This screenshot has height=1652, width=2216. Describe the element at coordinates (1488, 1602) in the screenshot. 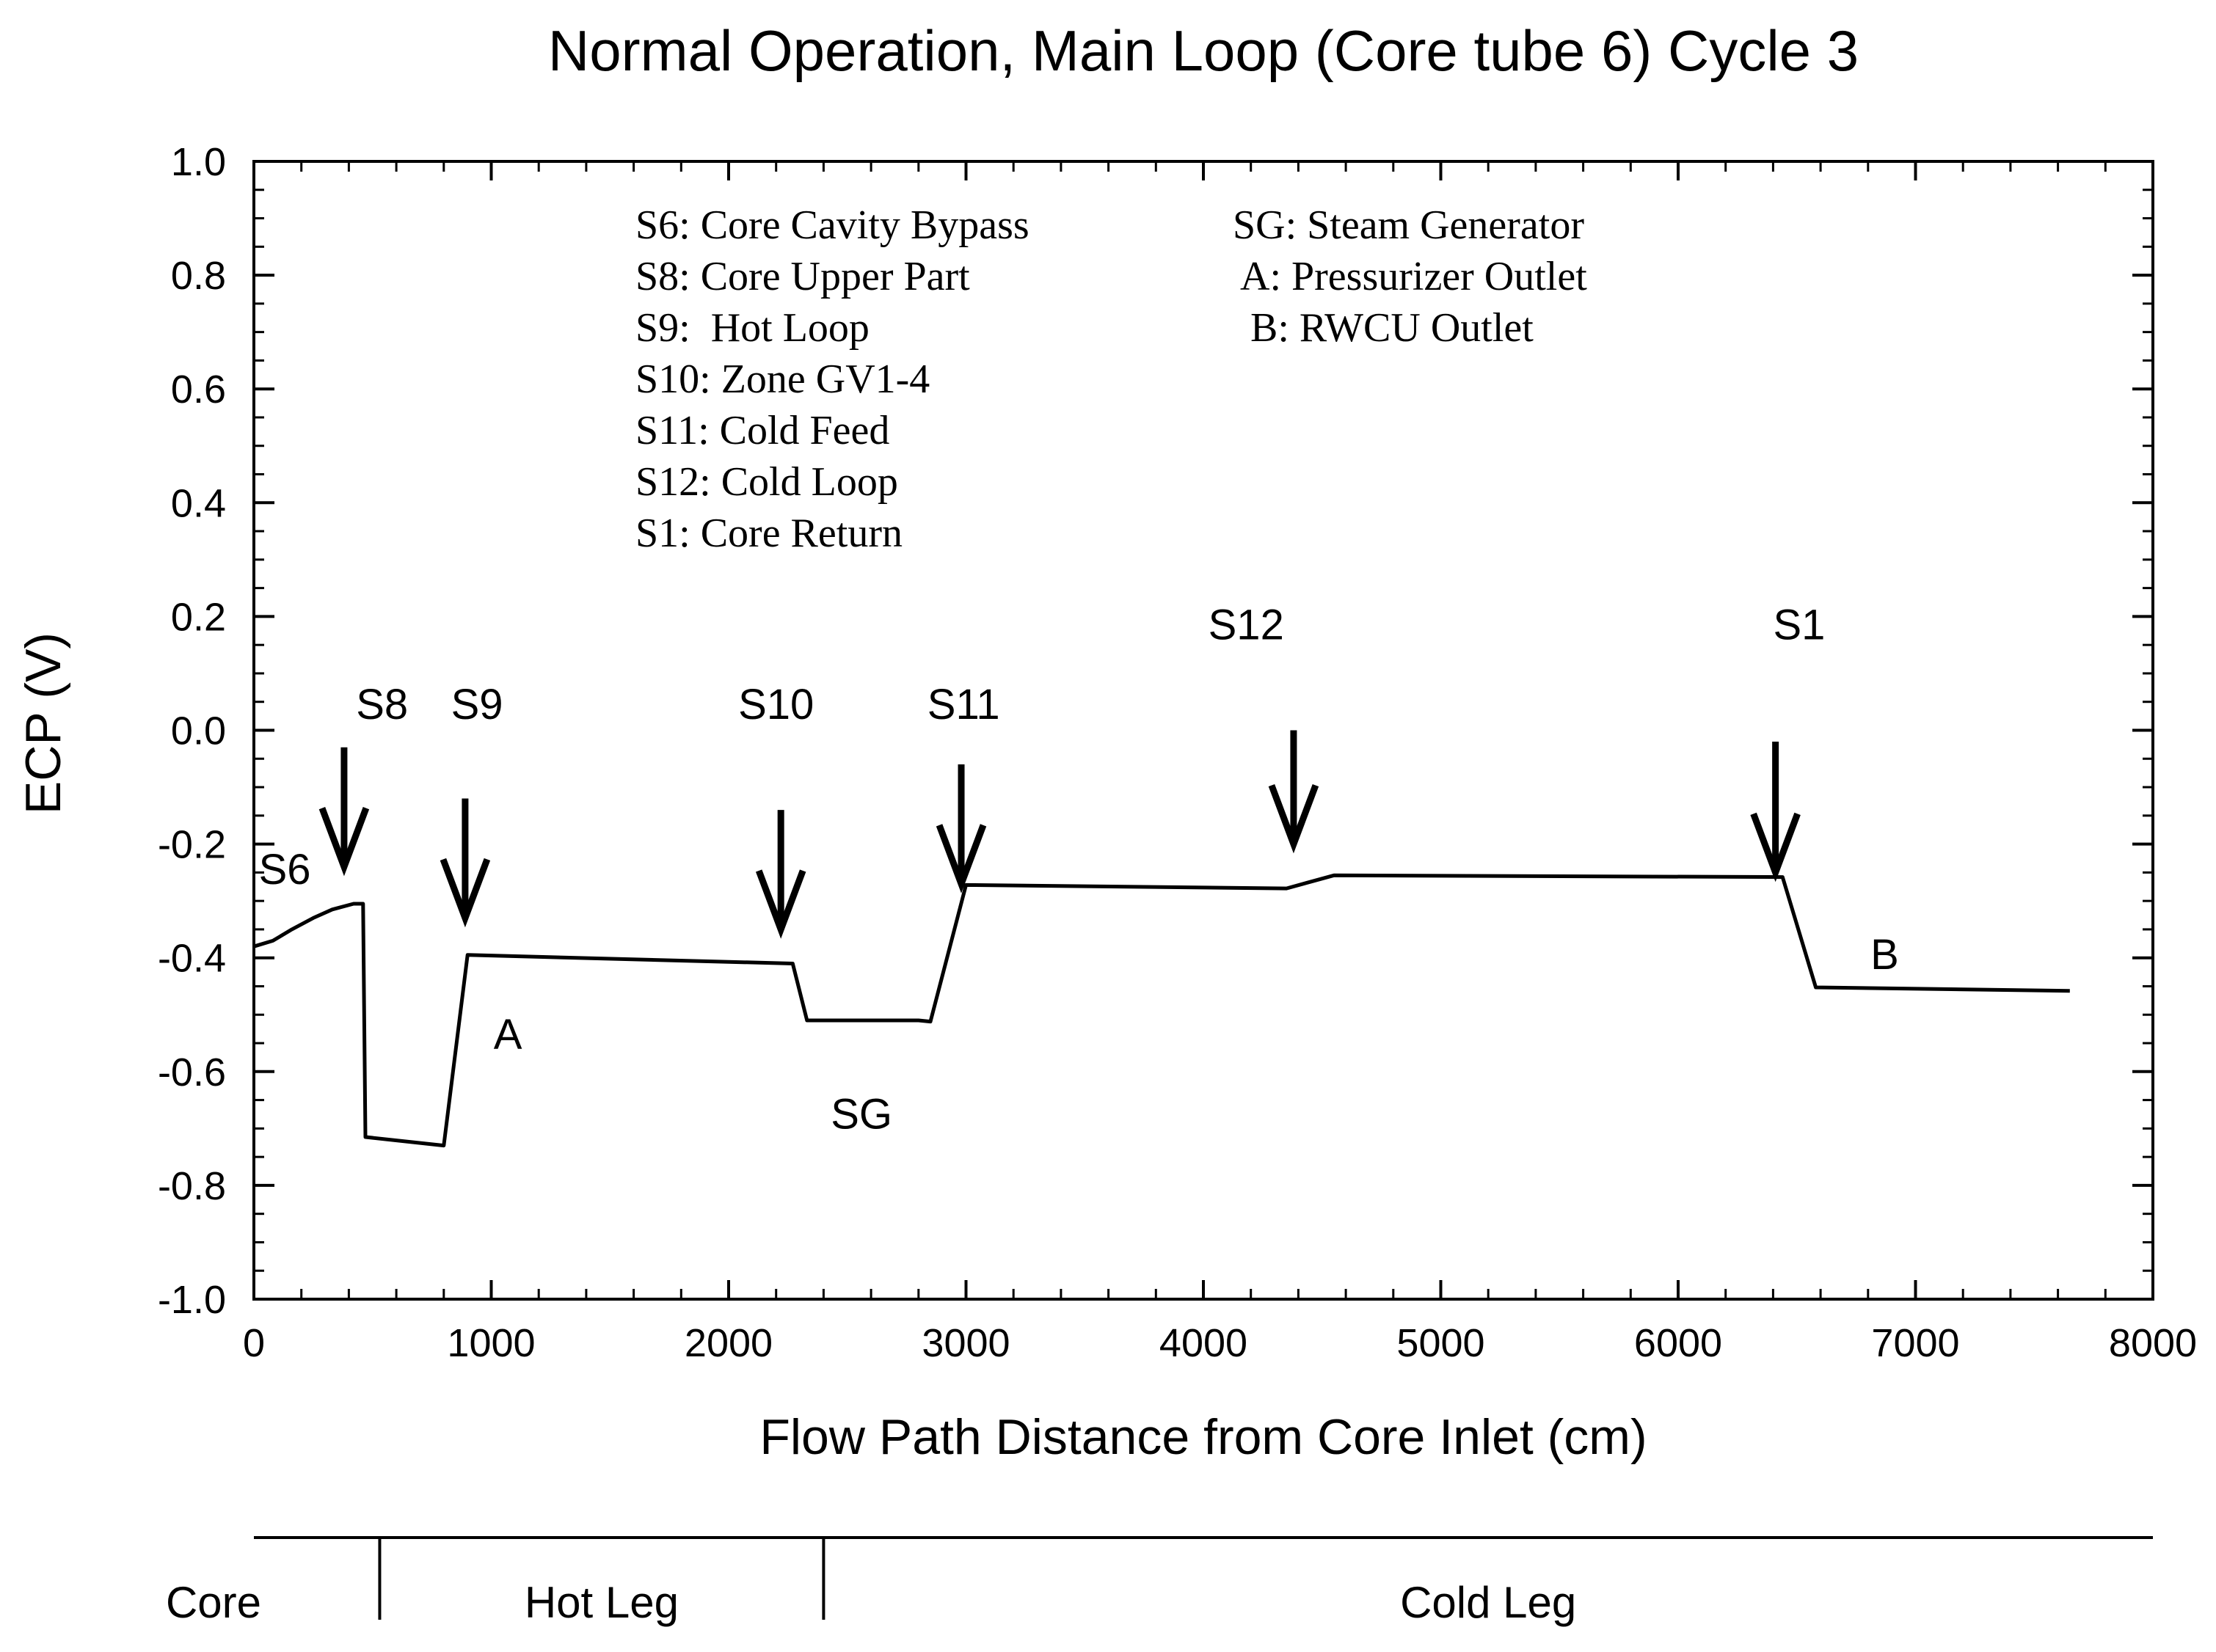

I see `section-label: Cold Leg` at that location.